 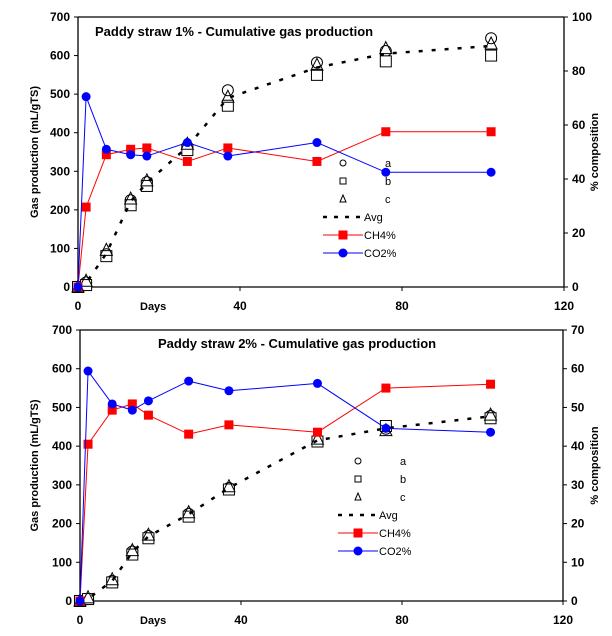 I want to click on x-tick-label: 120, so click(x=564, y=306).